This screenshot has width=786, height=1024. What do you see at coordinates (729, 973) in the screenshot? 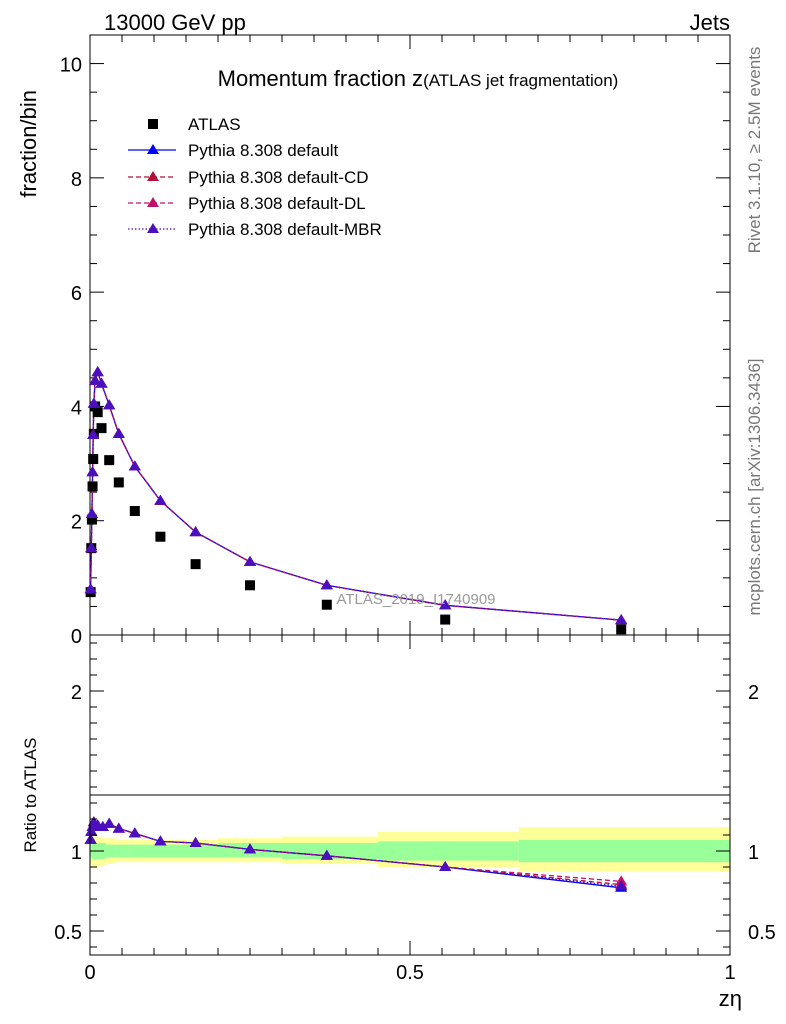
I see `x-tick-label: 1` at bounding box center [729, 973].